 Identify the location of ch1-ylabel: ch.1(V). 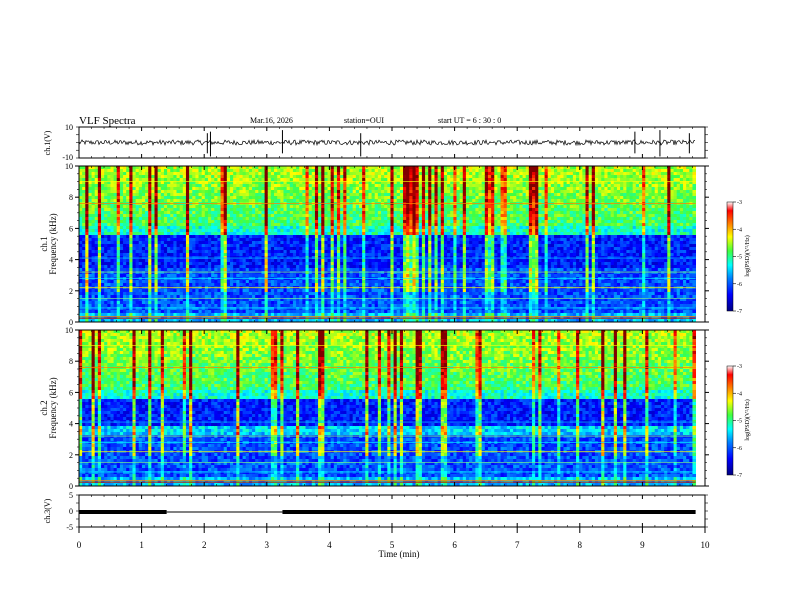
(47, 142).